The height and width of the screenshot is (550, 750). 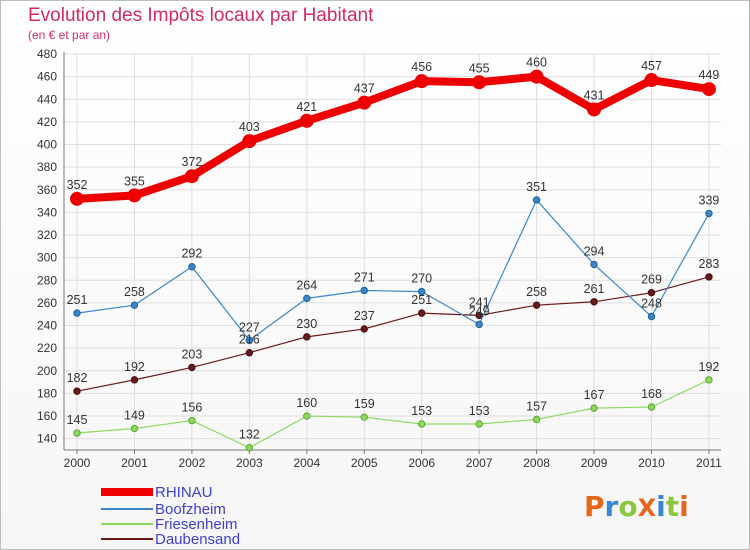 I want to click on data-label-boofzheim: 271, so click(x=364, y=277).